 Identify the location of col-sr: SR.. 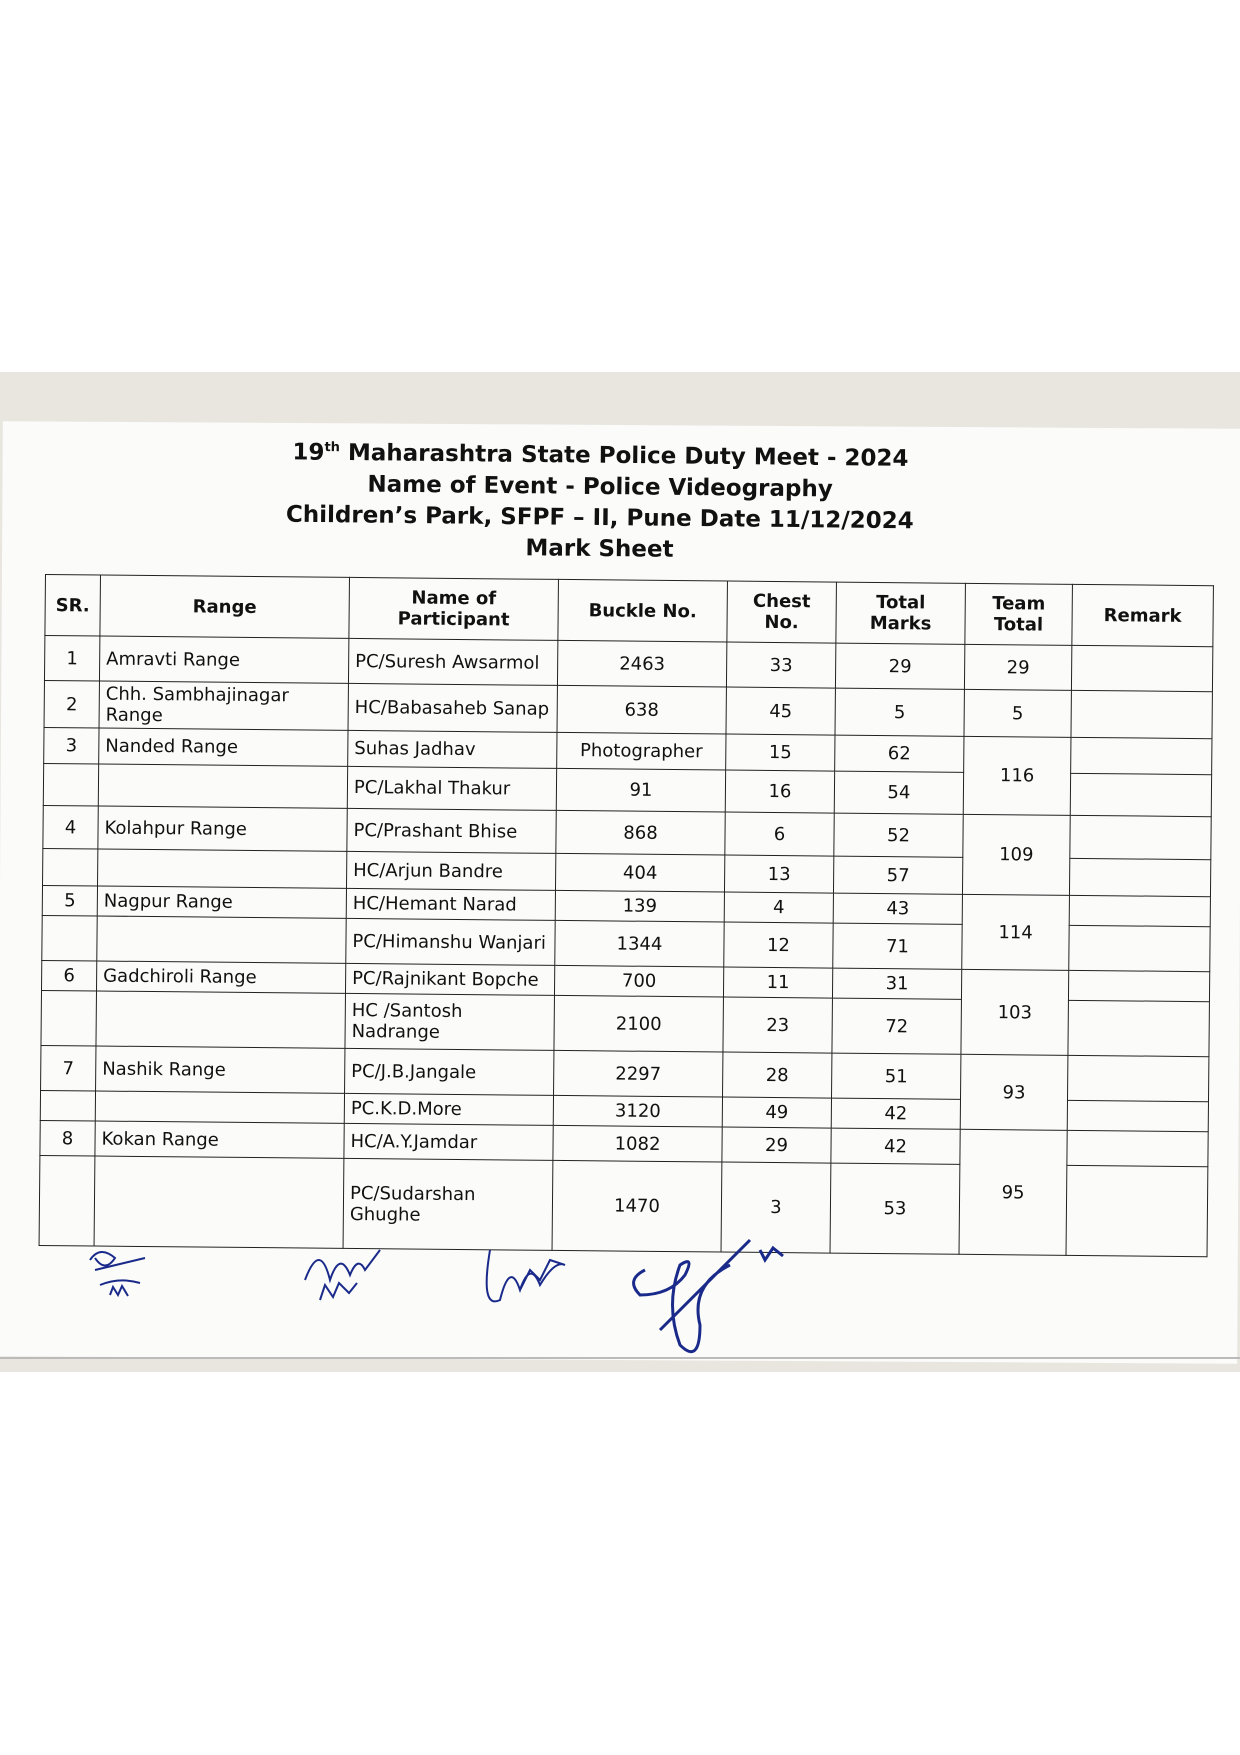
(72, 605).